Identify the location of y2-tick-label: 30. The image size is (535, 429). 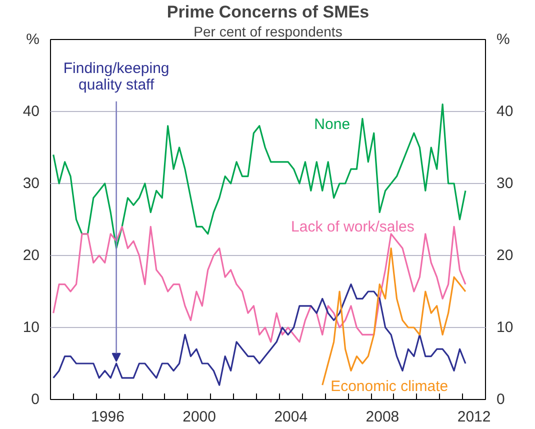
(505, 183).